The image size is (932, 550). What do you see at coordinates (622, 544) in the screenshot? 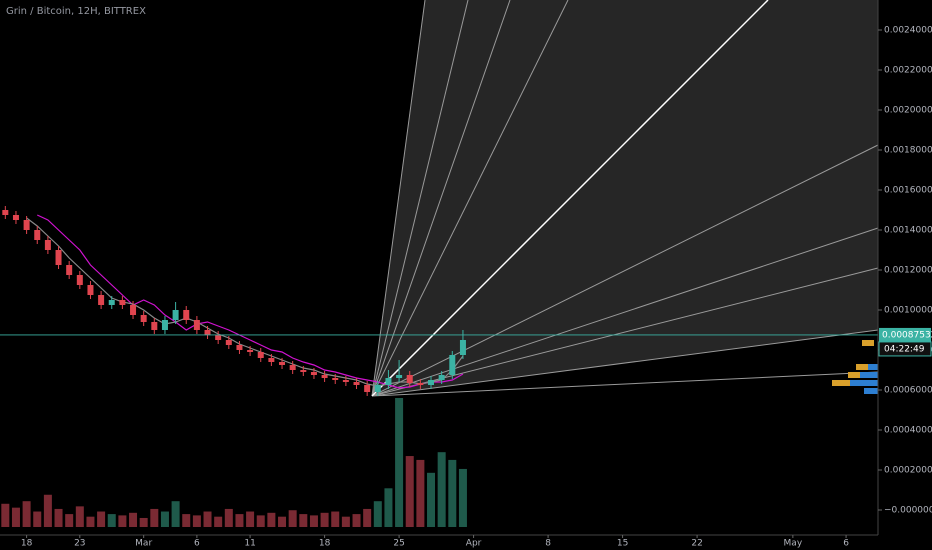
I see `x-tick-label: 15` at bounding box center [622, 544].